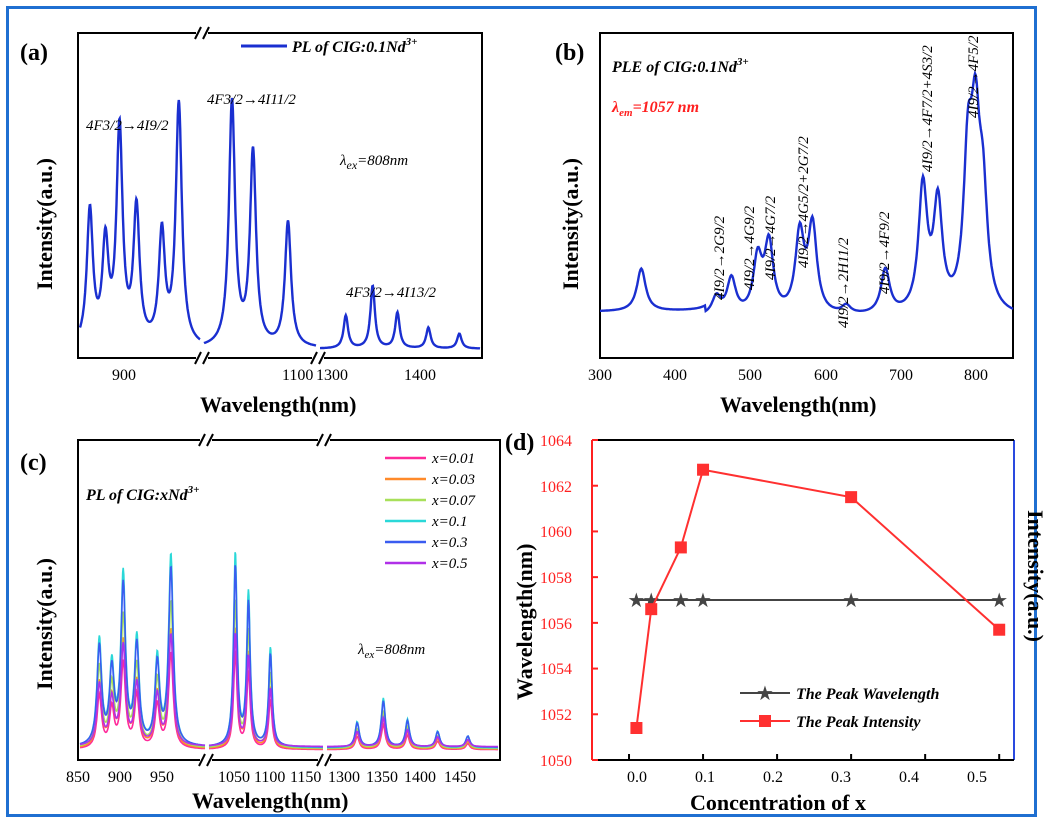 The height and width of the screenshot is (825, 1047). What do you see at coordinates (675, 375) in the screenshot?
I see `b-x-tick-400: 400` at bounding box center [675, 375].